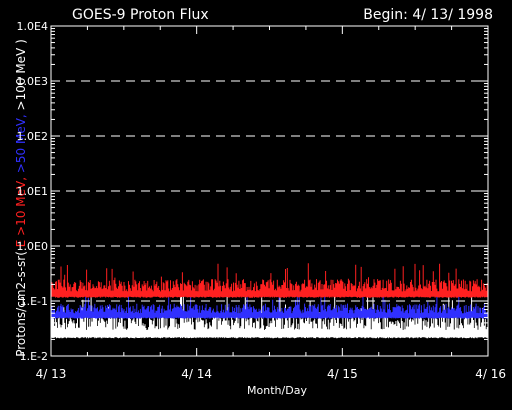 Image resolution: width=512 pixels, height=410 pixels. What do you see at coordinates (32, 81) in the screenshot?
I see `y-tick-label: 1.0E3` at bounding box center [32, 81].